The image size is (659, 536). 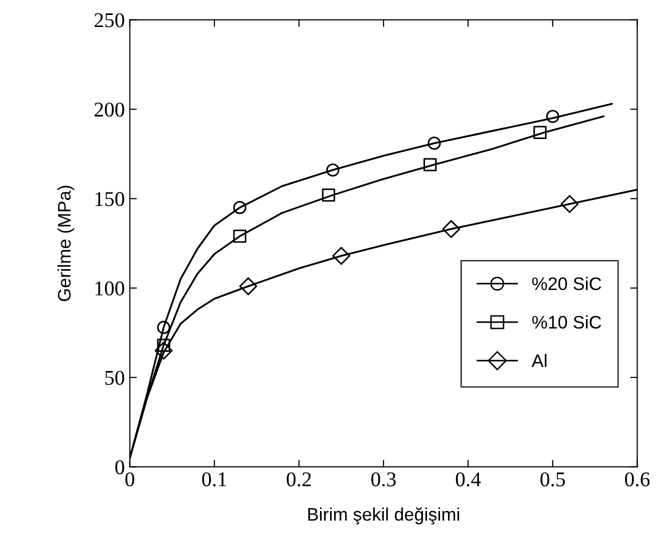 What do you see at coordinates (110, 199) in the screenshot?
I see `y-tick-label: 150` at bounding box center [110, 199].